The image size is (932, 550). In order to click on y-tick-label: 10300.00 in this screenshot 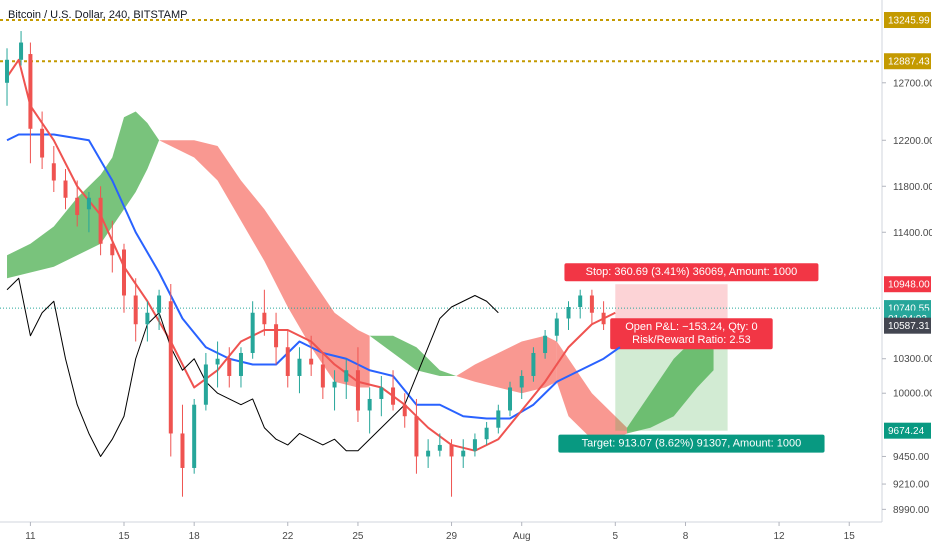, I will do `click(912, 359)`.